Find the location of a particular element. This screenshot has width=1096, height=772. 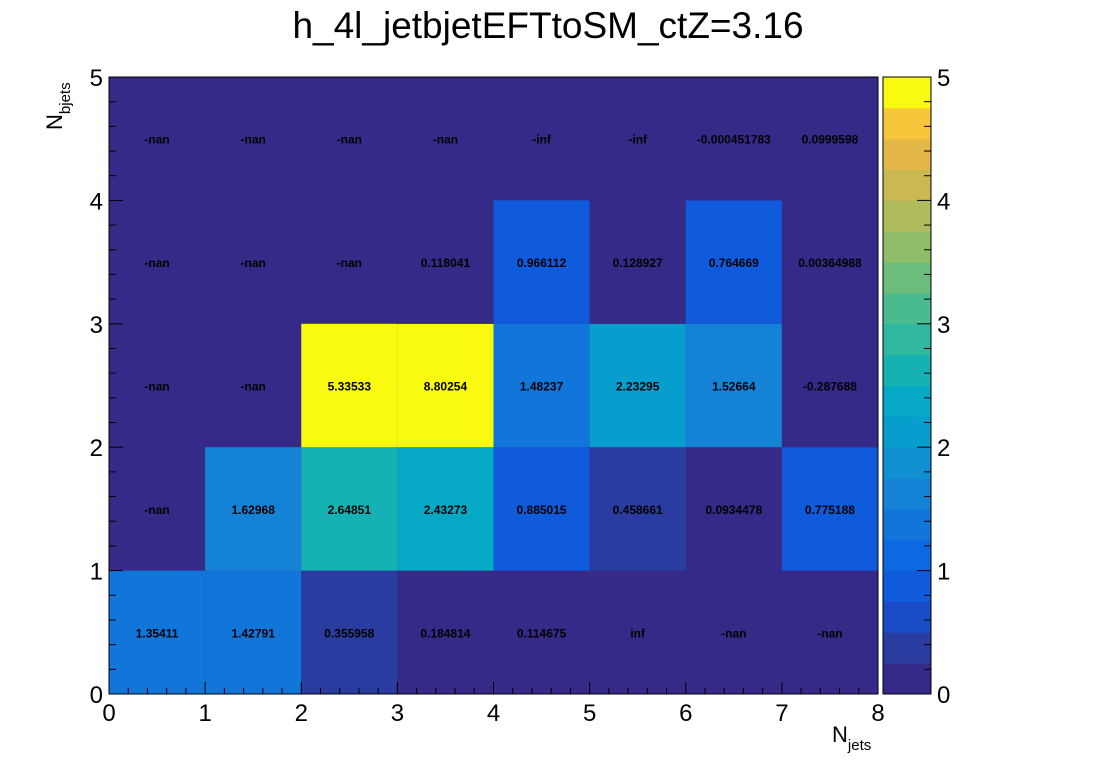

heatmap-cell-label: 1.62968 is located at coordinates (253, 510).